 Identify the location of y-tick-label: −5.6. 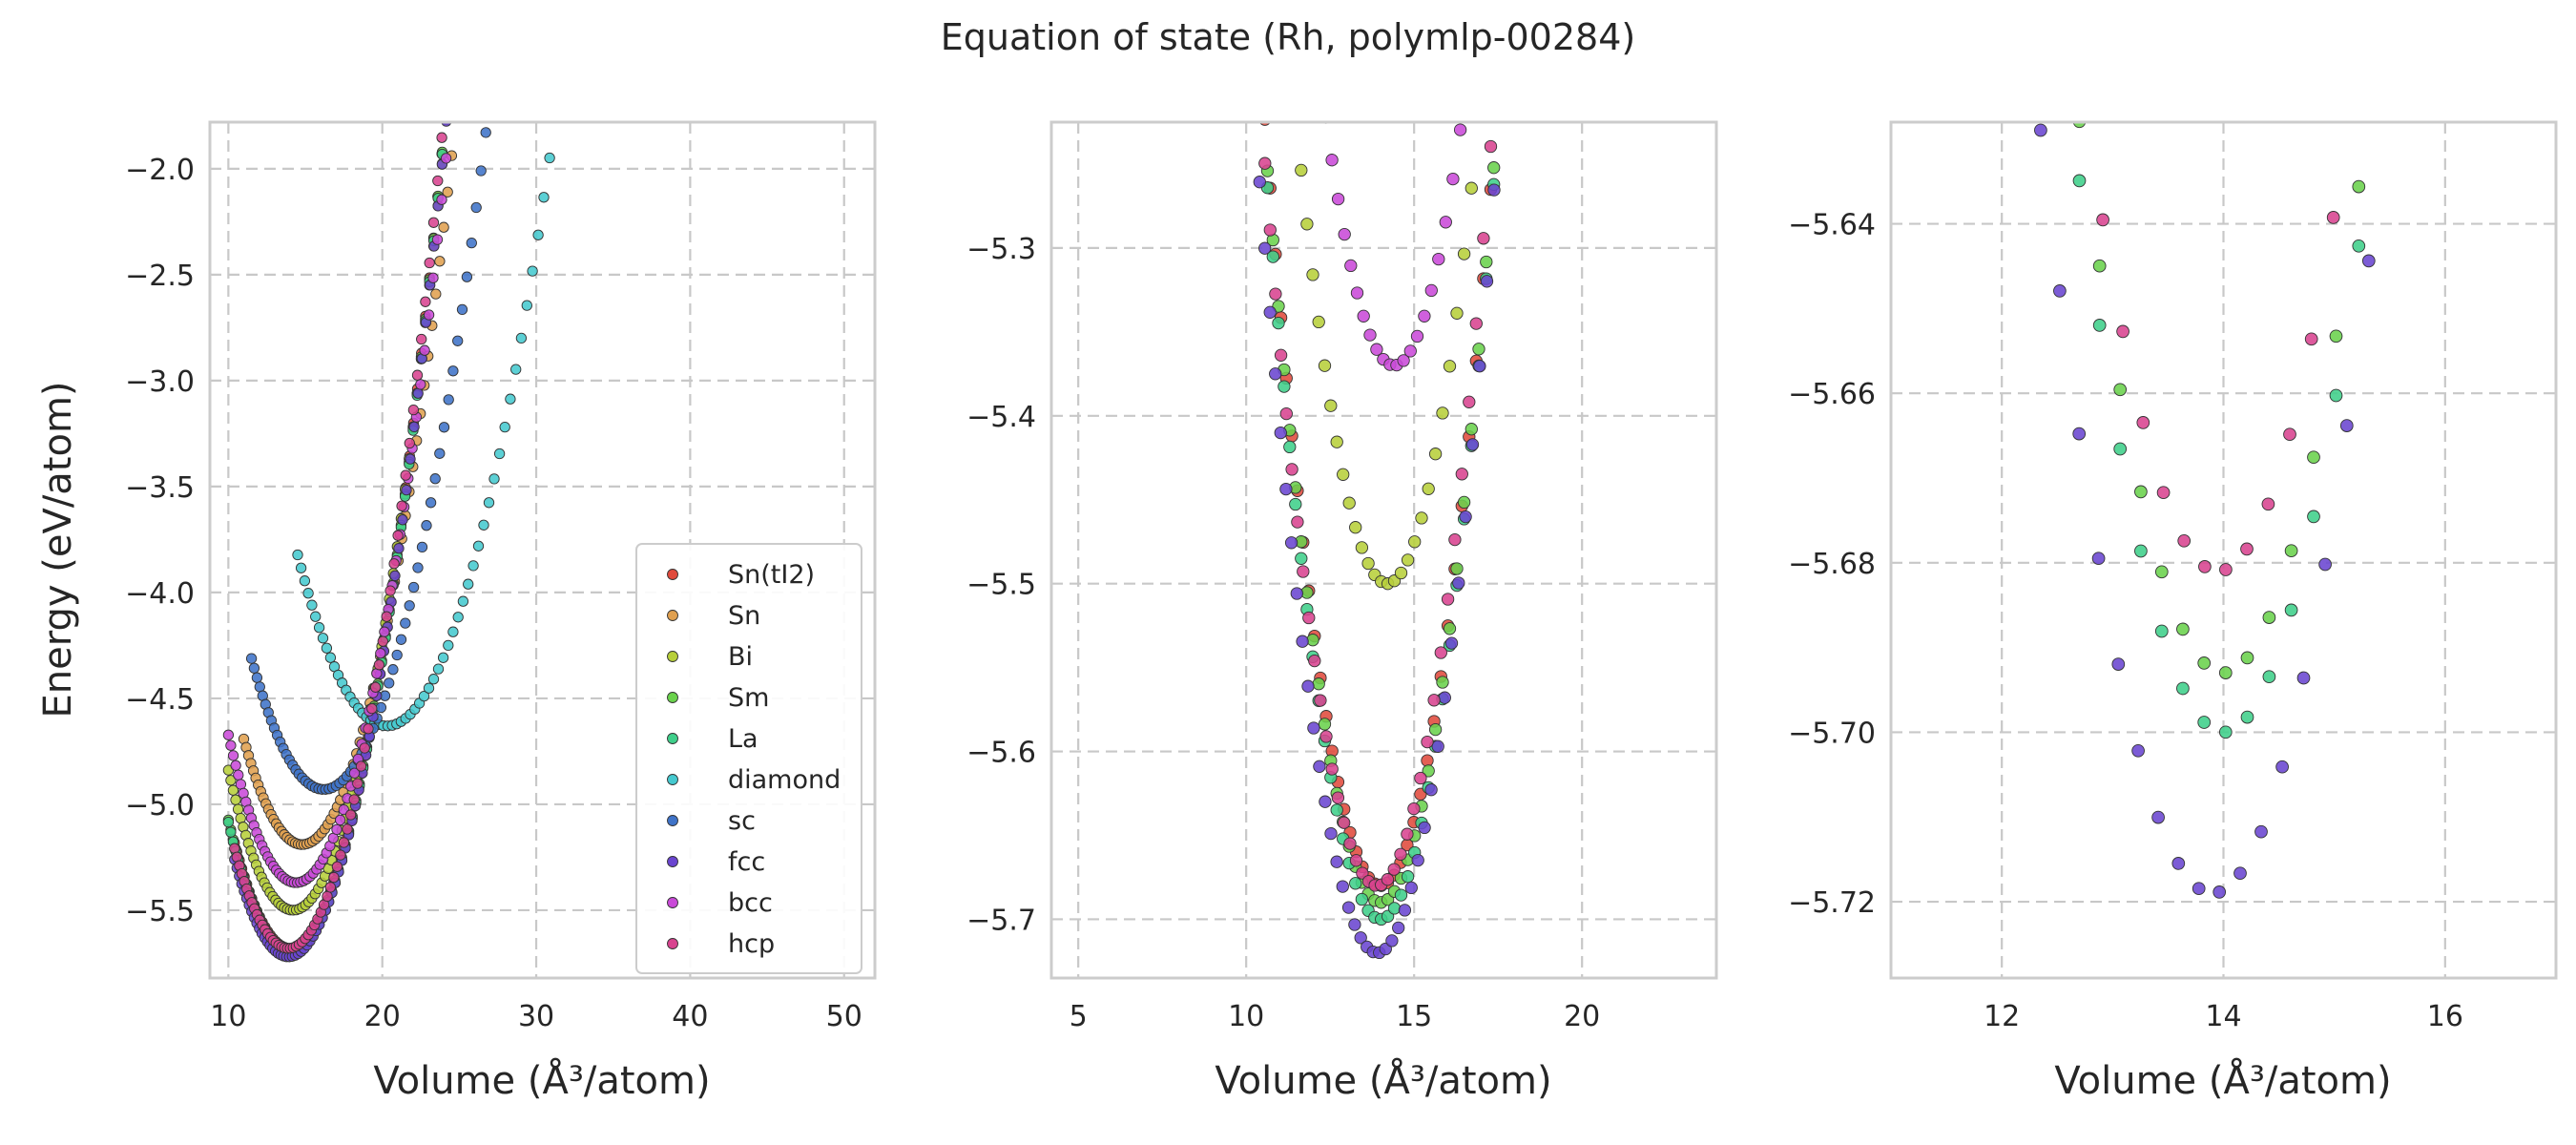
(1001, 754).